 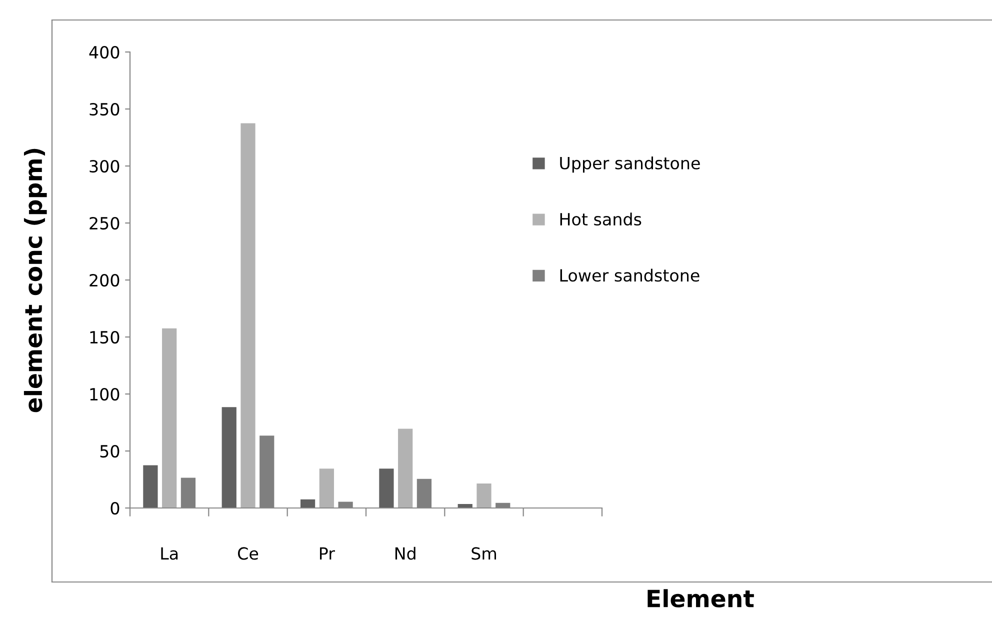 What do you see at coordinates (405, 553) in the screenshot?
I see `x-tick-label: Nd` at bounding box center [405, 553].